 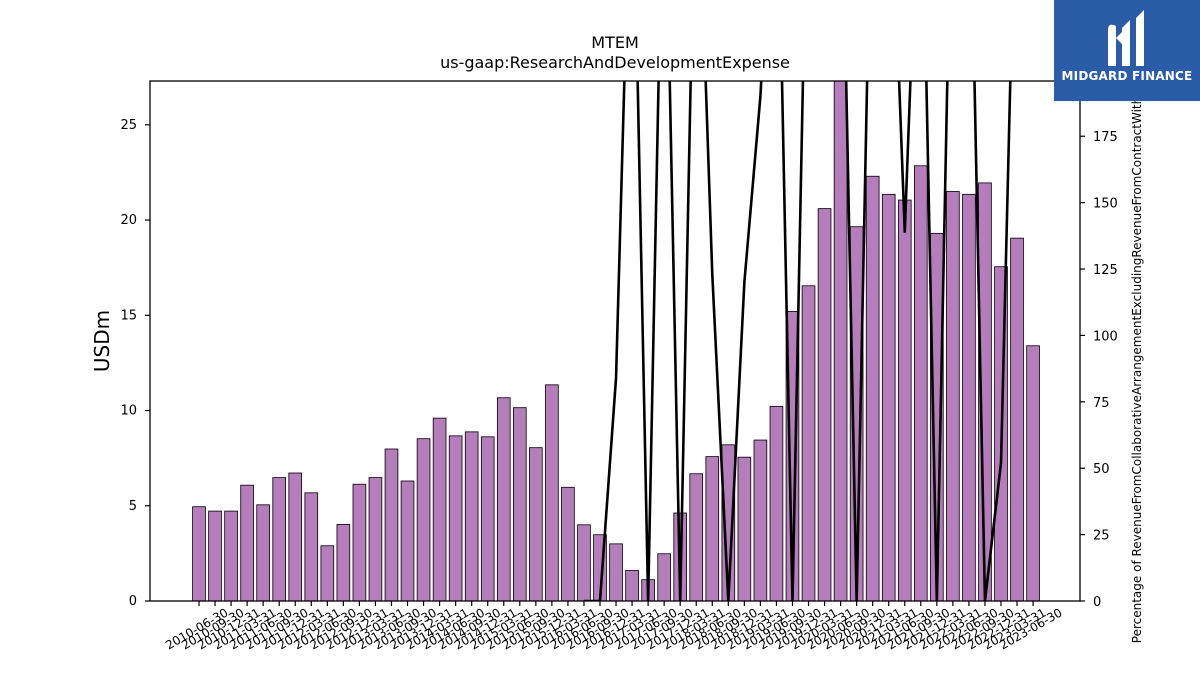 What do you see at coordinates (102, 341) in the screenshot?
I see `y-axis-label: USDm` at bounding box center [102, 341].